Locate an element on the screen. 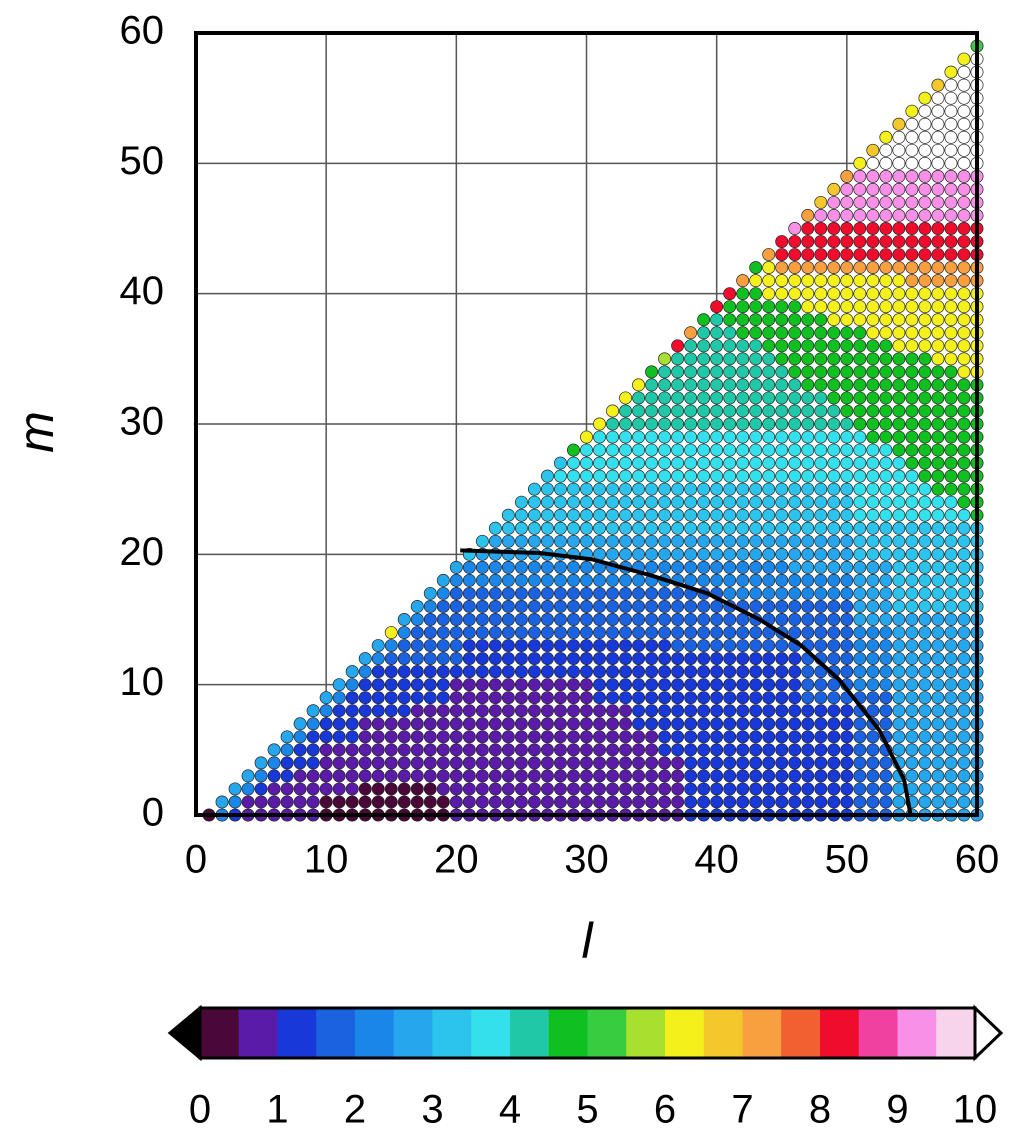 The width and height of the screenshot is (1024, 1148). x-tick-label: 40 is located at coordinates (716, 860).